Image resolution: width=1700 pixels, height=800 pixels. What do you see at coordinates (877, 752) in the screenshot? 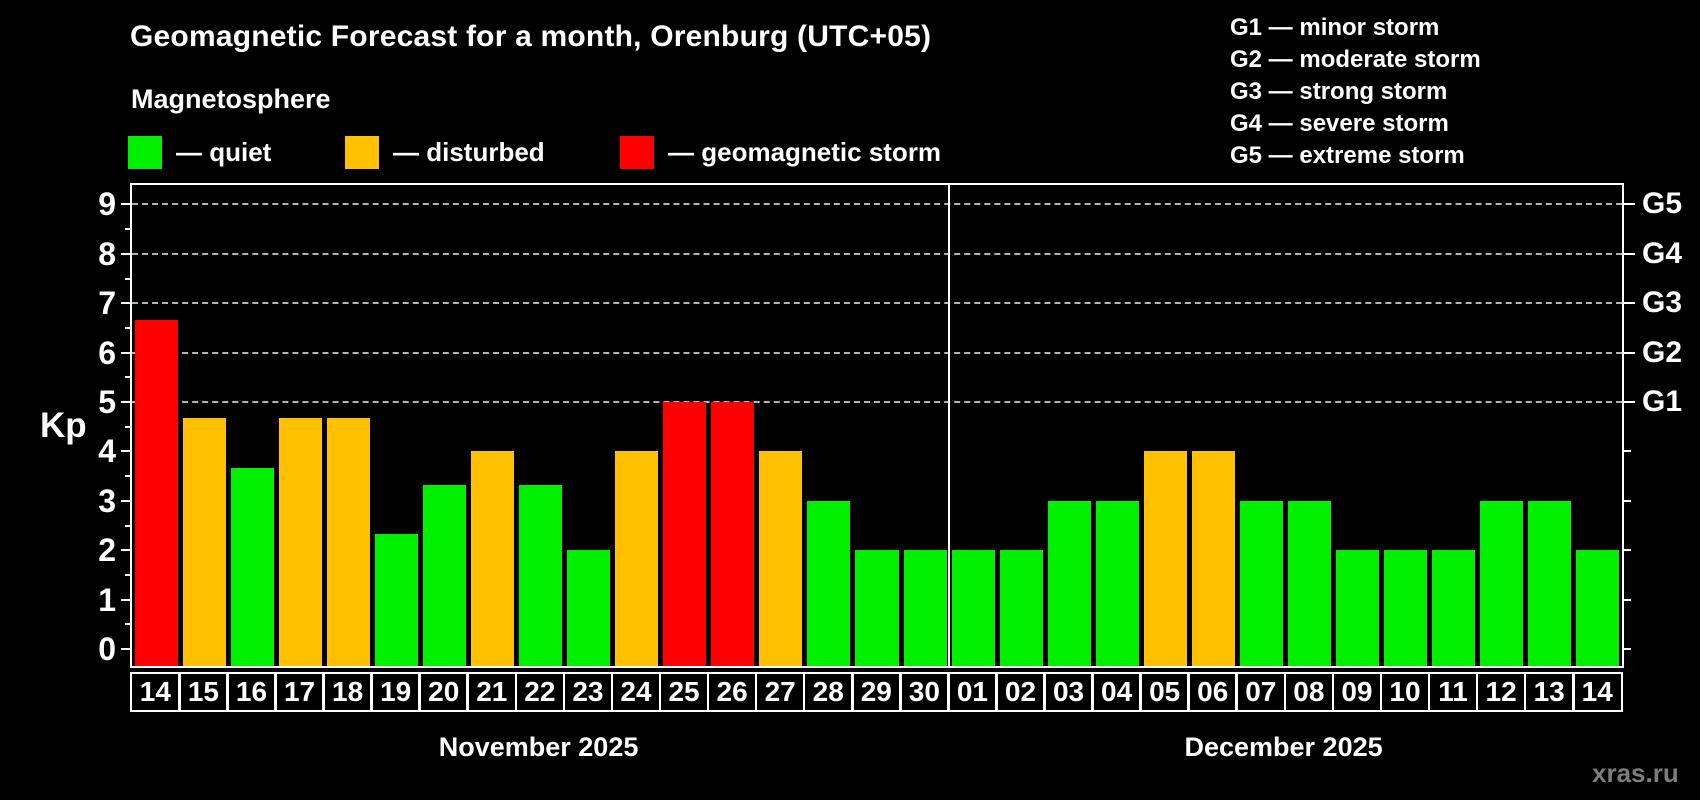
I see `month-labels: November 2025 December 2025` at bounding box center [877, 752].